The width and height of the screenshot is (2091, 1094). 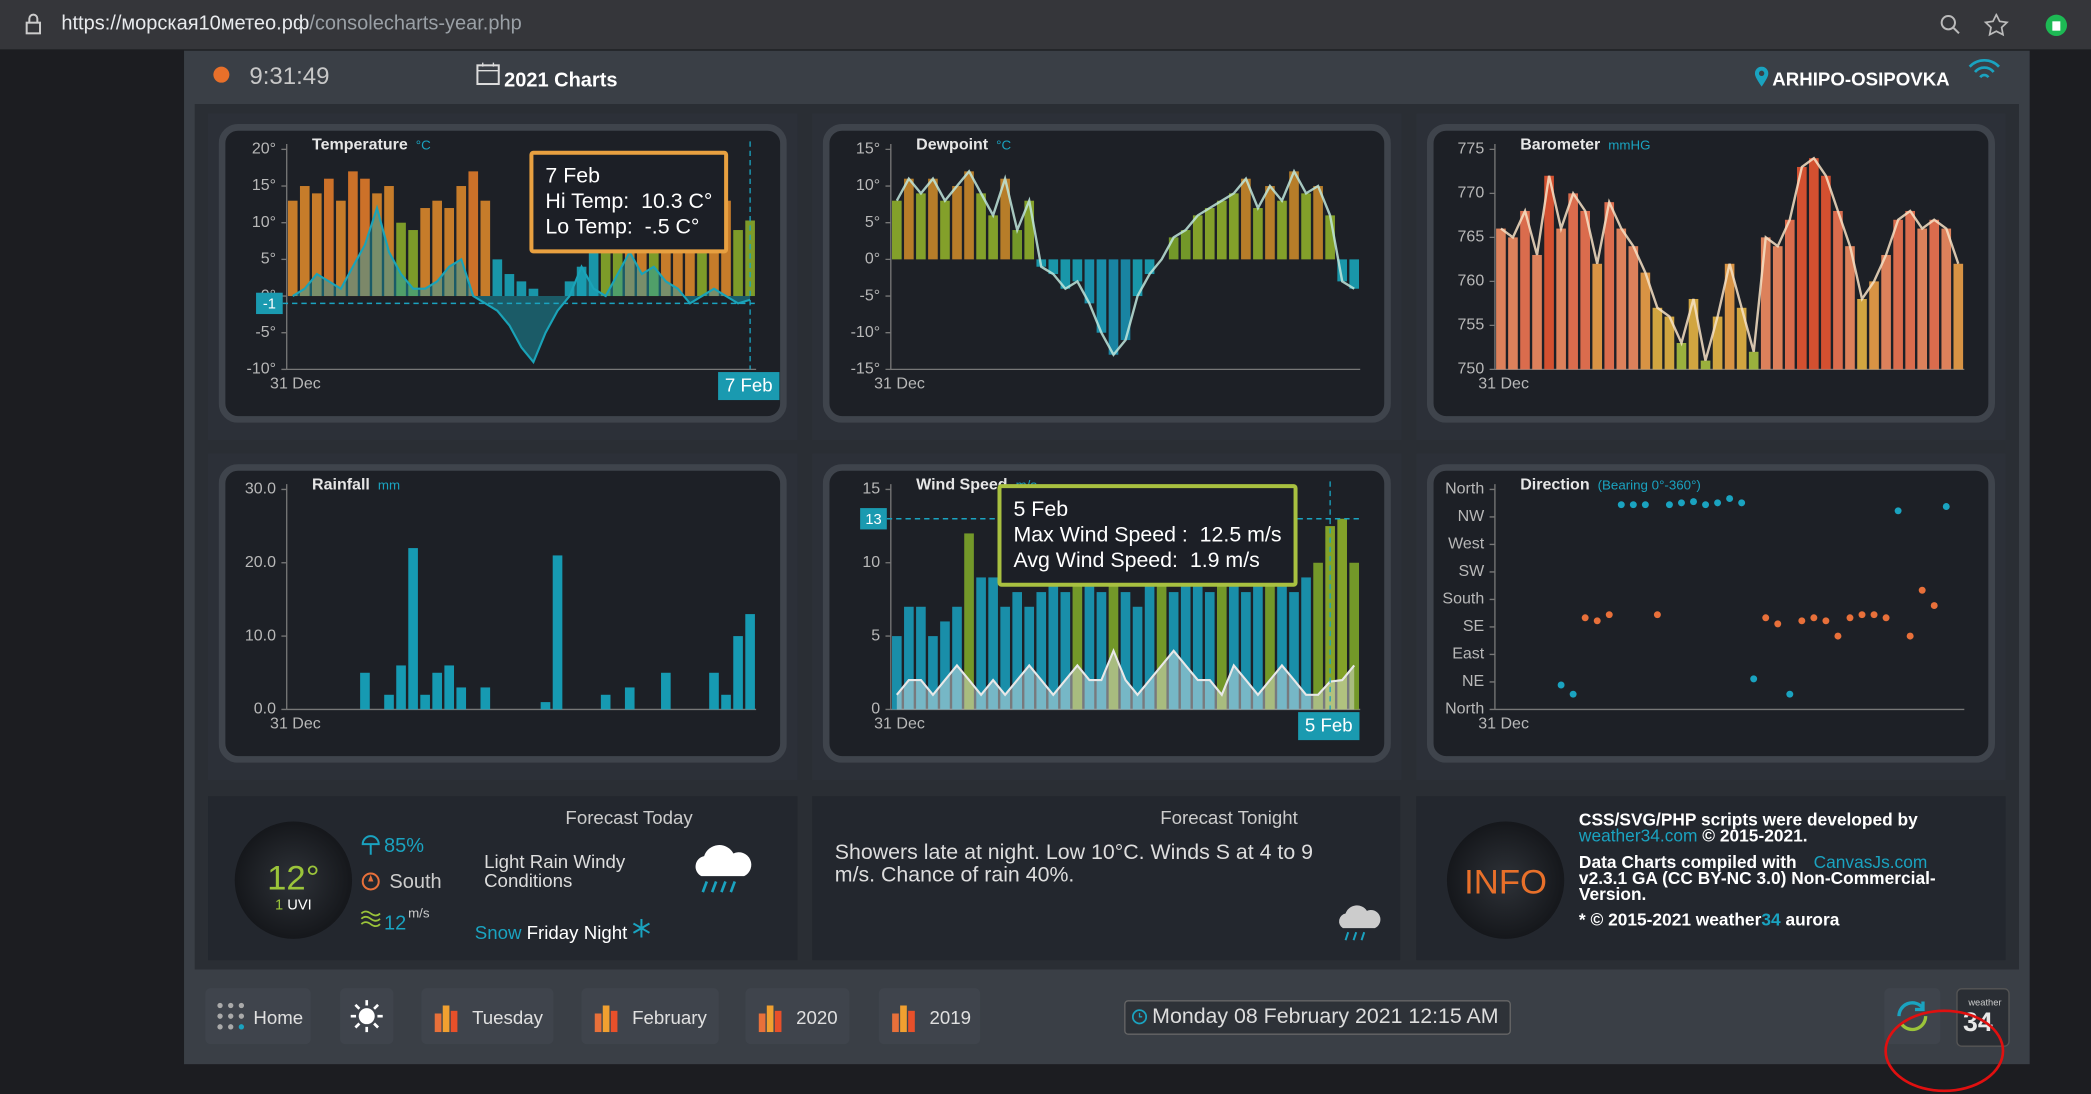 What do you see at coordinates (1471, 325) in the screenshot?
I see `y-tick-label: 755` at bounding box center [1471, 325].